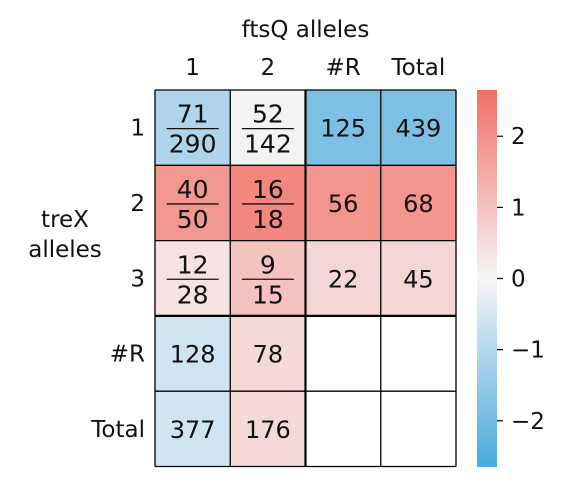 The image size is (575, 491). Describe the element at coordinates (418, 353) in the screenshot. I see `heatmap-cell-r3-c3` at that location.